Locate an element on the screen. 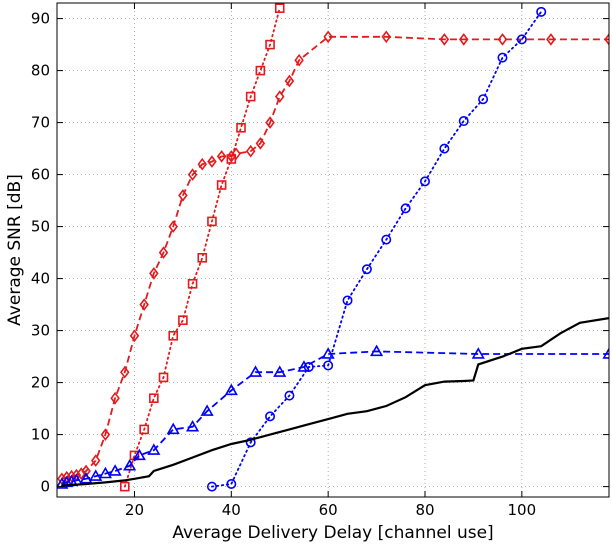 This screenshot has width=612, height=545. y-tick-label: 80 is located at coordinates (40, 71).